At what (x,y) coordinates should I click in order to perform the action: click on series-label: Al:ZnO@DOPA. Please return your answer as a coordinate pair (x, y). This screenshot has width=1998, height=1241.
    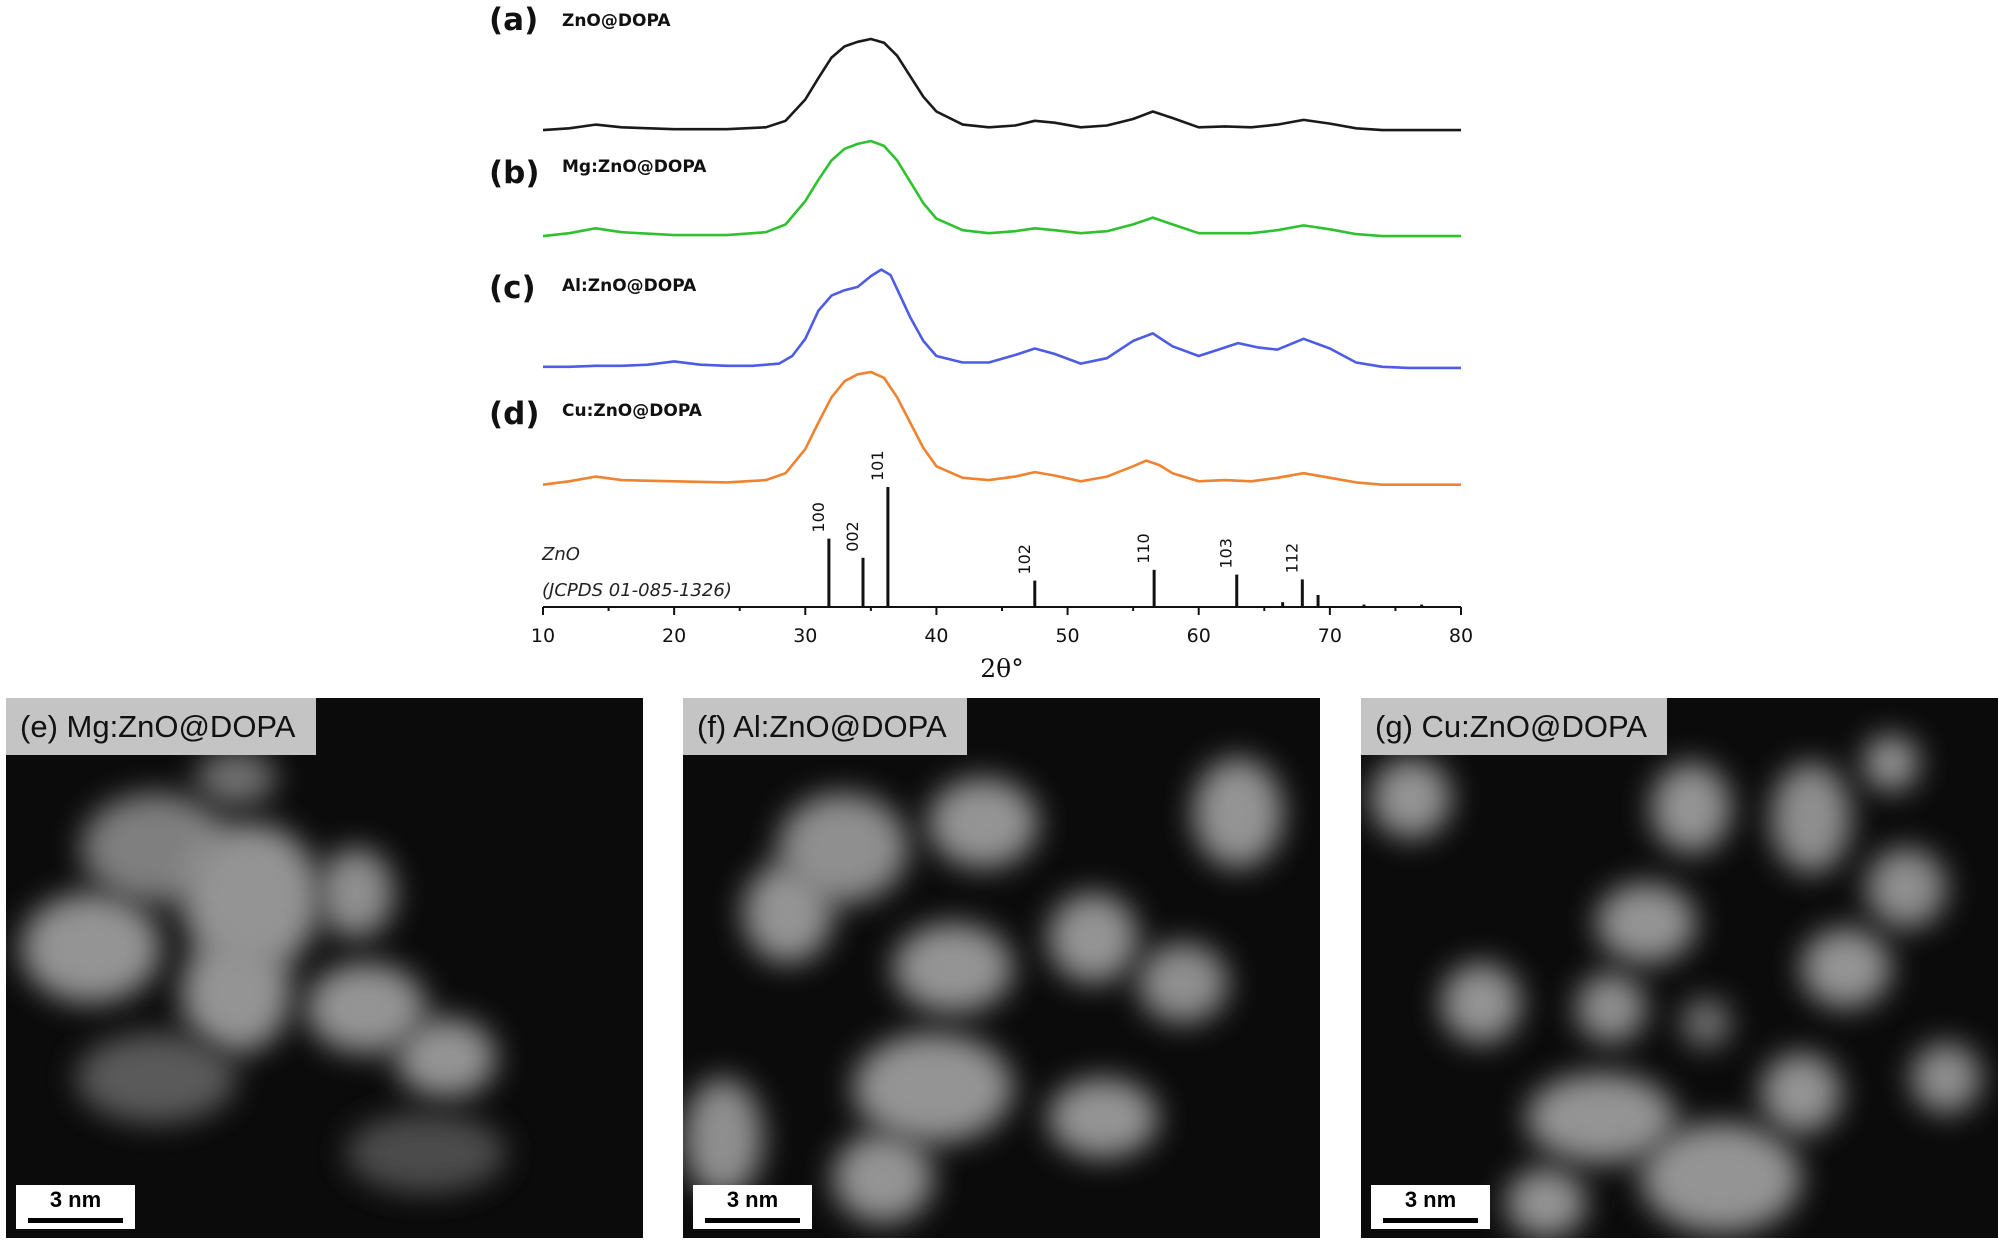
    Looking at the image, I should click on (629, 286).